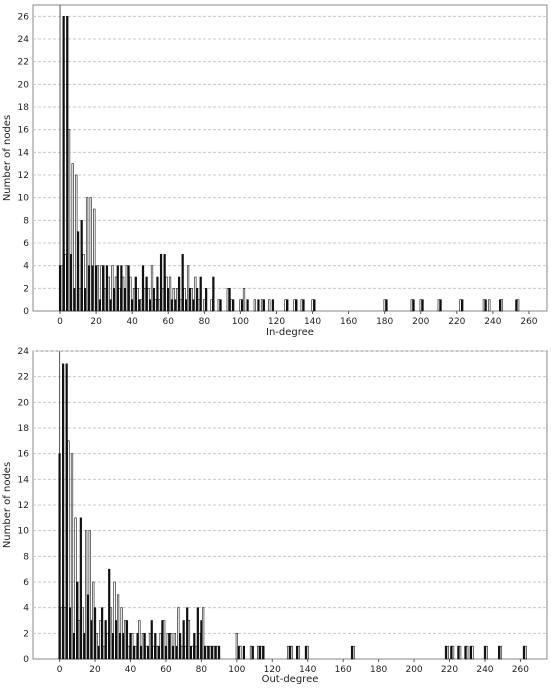 The image size is (551, 695). I want to click on y-tick-label: 14, so click(24, 480).